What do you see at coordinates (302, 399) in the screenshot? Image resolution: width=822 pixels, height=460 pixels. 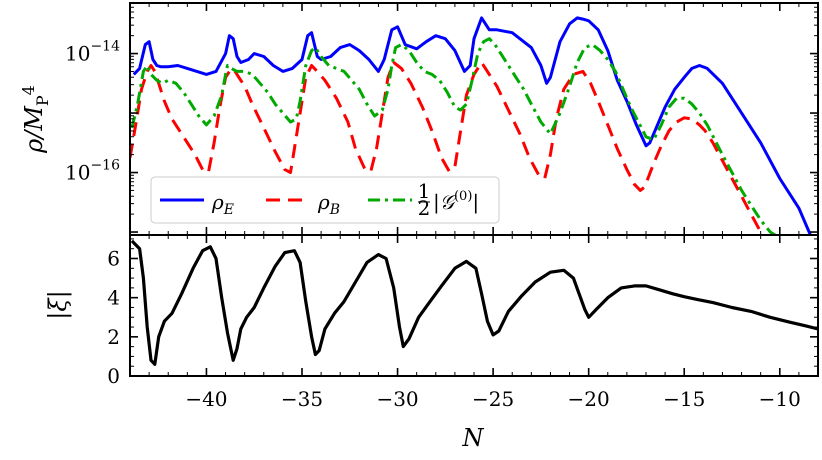 I see `x-tick-label: −35` at bounding box center [302, 399].